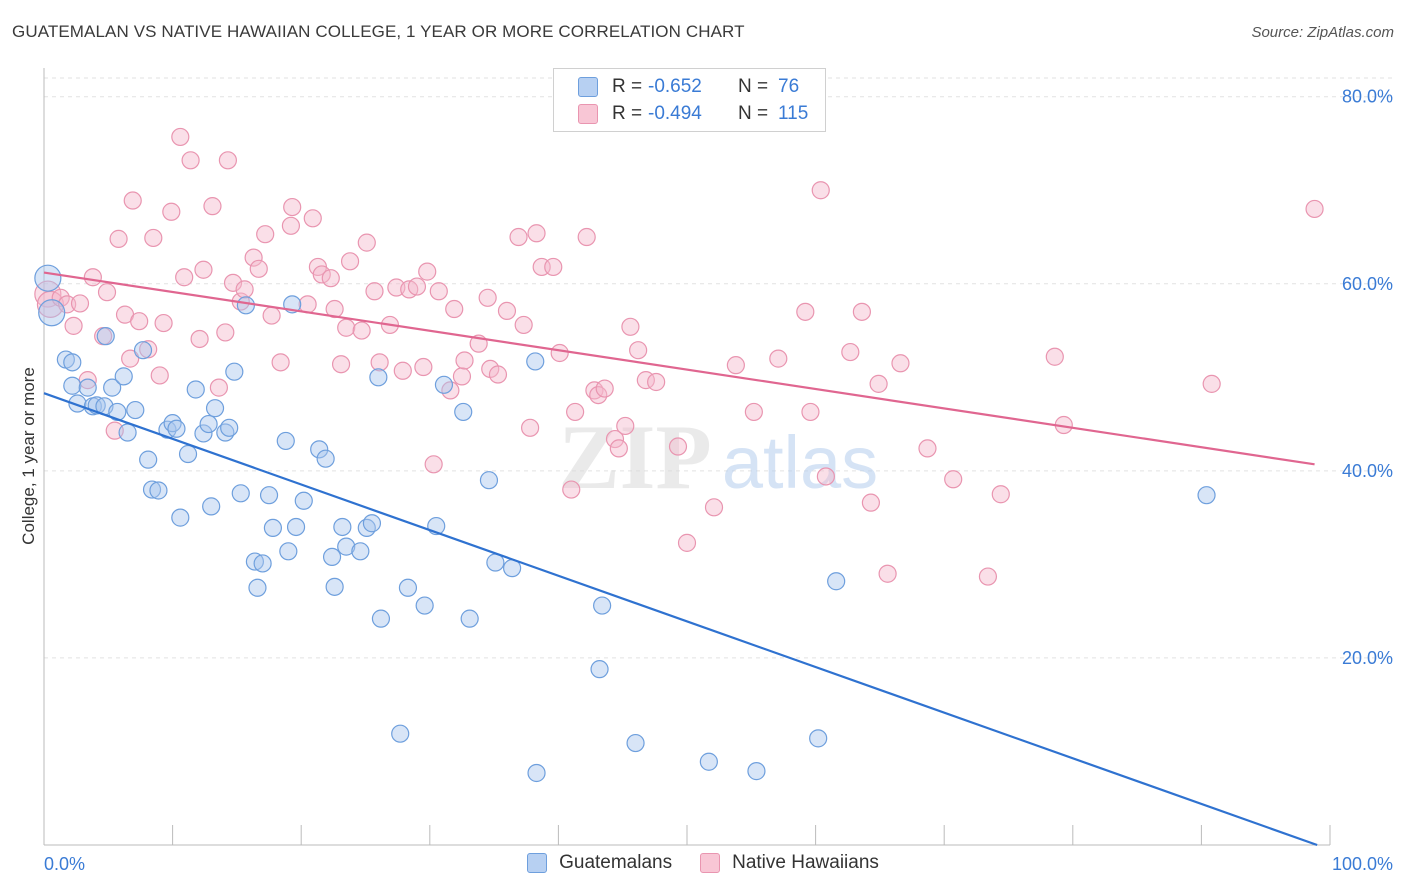  I want to click on legend-r-value: -0.652, so click(675, 86).